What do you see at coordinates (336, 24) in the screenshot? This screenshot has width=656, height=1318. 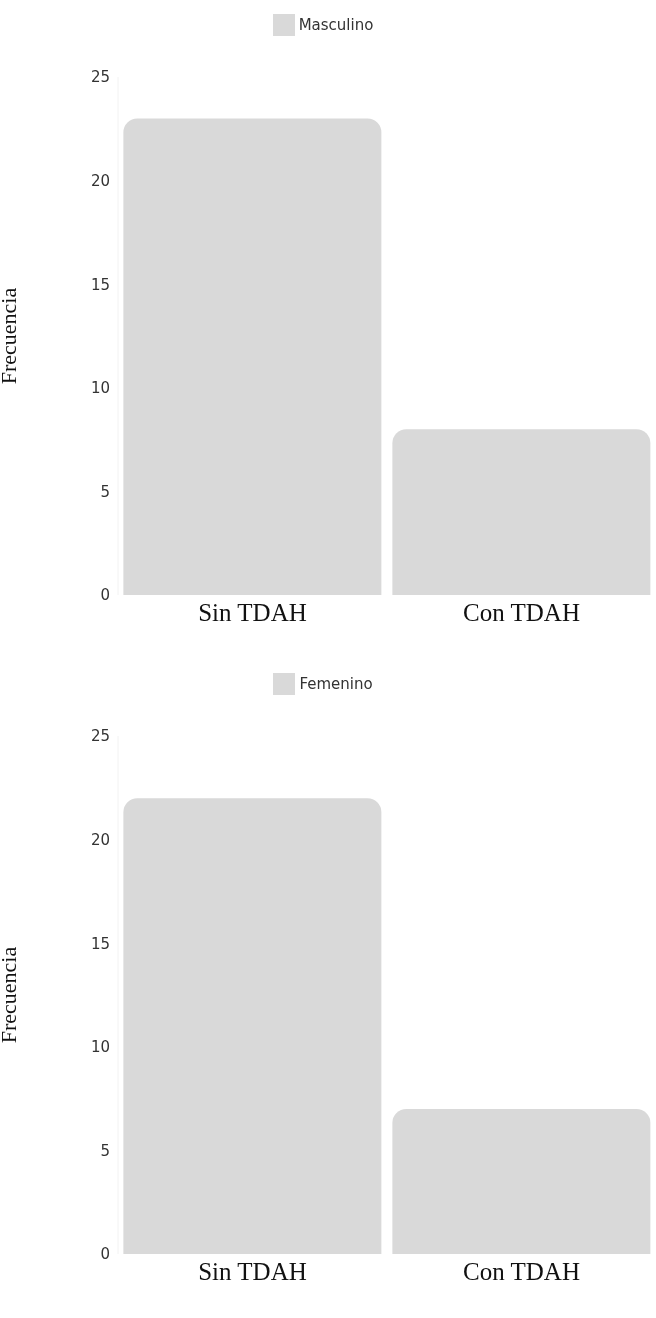 I see `legend-label: Masculino` at bounding box center [336, 24].